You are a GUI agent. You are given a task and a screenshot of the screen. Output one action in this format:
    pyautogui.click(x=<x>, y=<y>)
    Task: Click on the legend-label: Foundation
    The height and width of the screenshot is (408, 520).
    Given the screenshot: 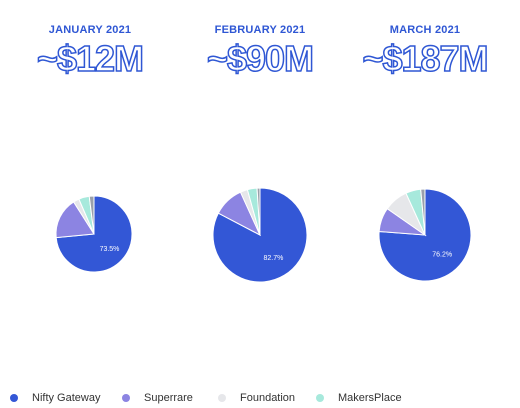 What is the action you would take?
    pyautogui.click(x=268, y=398)
    